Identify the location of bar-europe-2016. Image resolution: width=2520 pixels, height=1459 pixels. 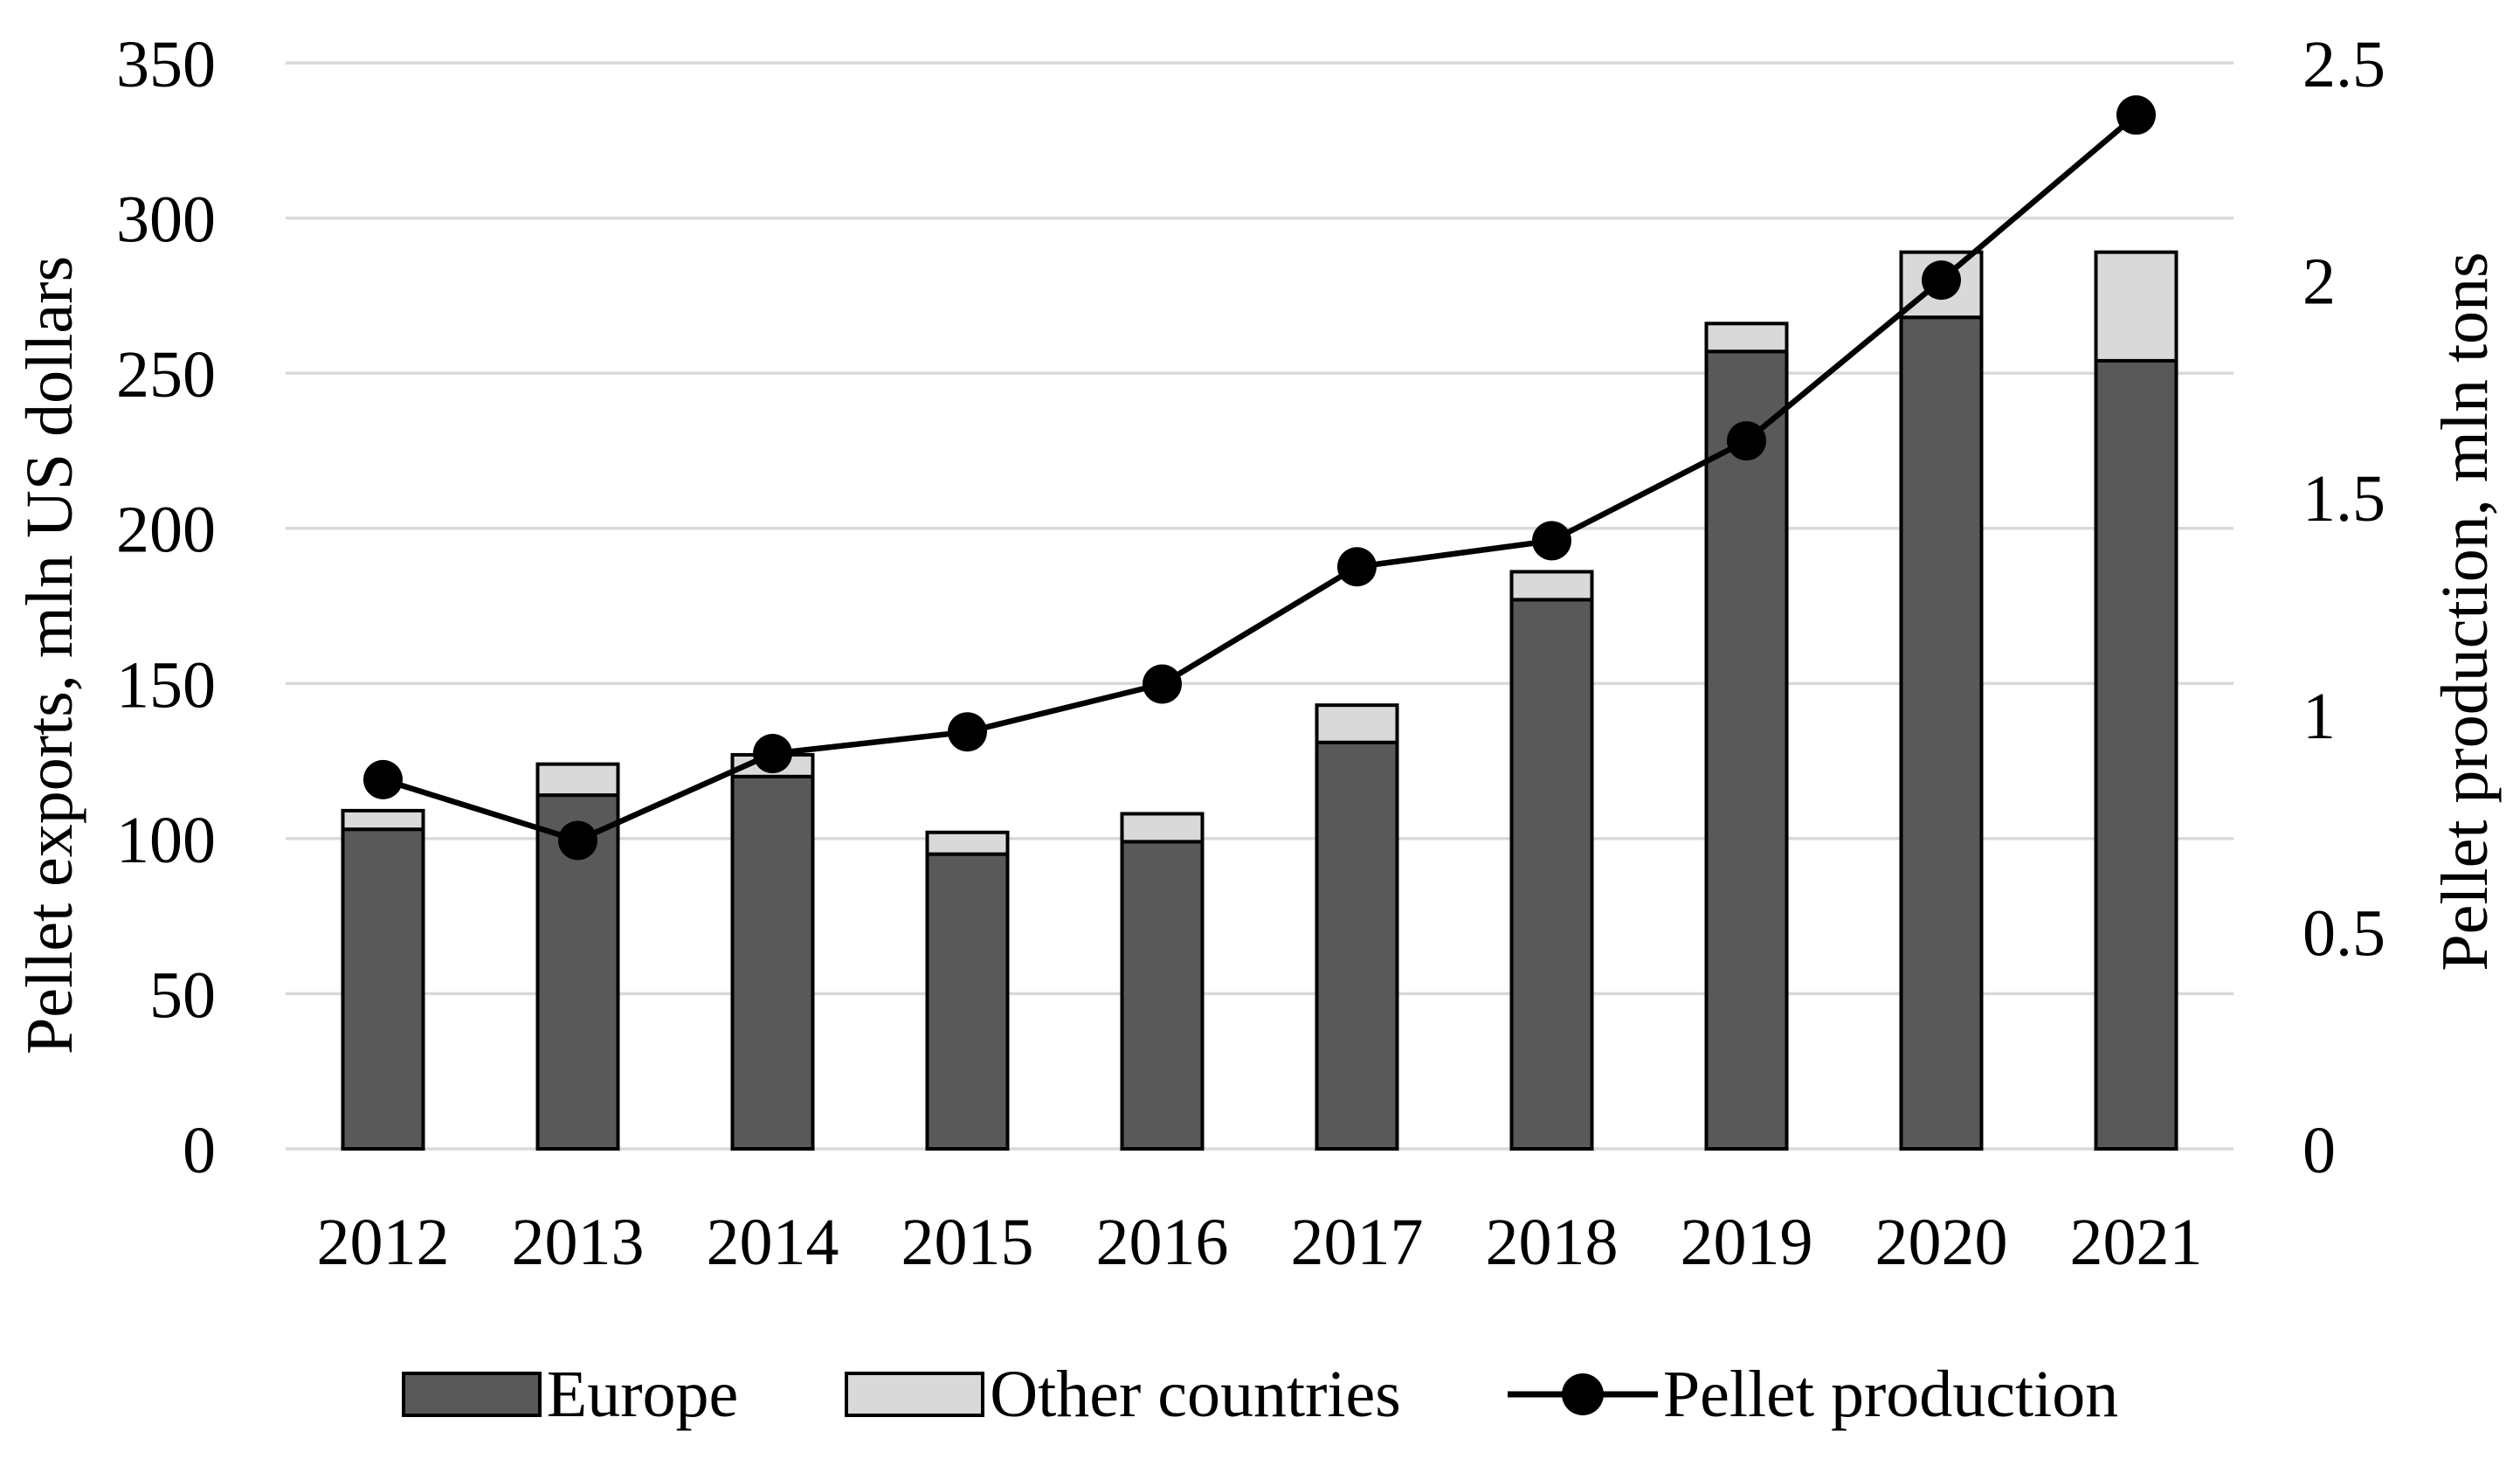
(1162, 995).